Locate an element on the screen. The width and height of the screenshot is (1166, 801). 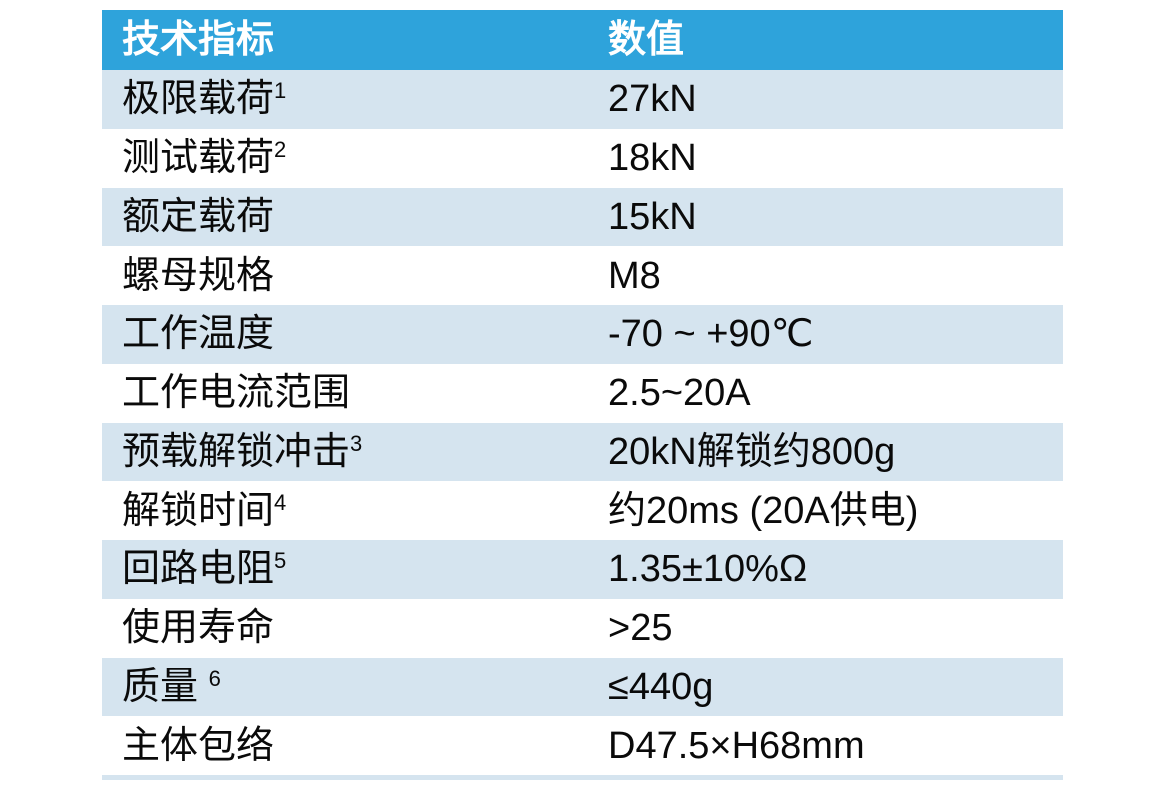
table-row: 极限载荷1 27kN is located at coordinates (582, 99).